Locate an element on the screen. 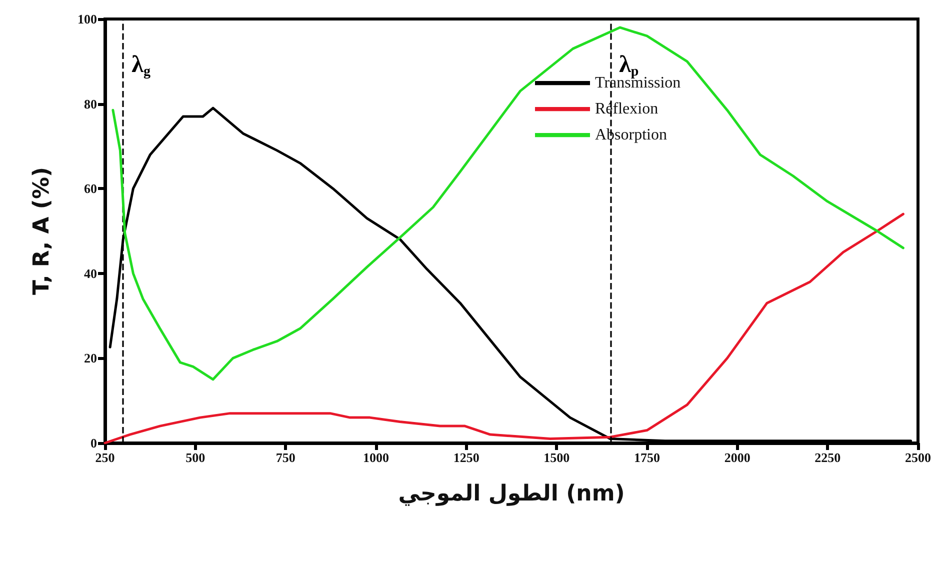 The height and width of the screenshot is (562, 936). x-axis-title: الطول الموجي (nm) is located at coordinates (511, 494).